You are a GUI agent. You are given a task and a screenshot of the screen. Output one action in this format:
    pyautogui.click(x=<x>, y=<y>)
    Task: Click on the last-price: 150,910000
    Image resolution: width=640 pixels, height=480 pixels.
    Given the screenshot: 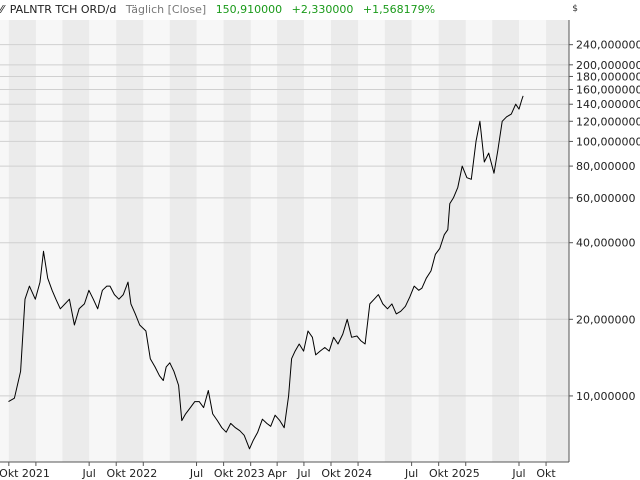 What is the action you would take?
    pyautogui.click(x=249, y=9)
    